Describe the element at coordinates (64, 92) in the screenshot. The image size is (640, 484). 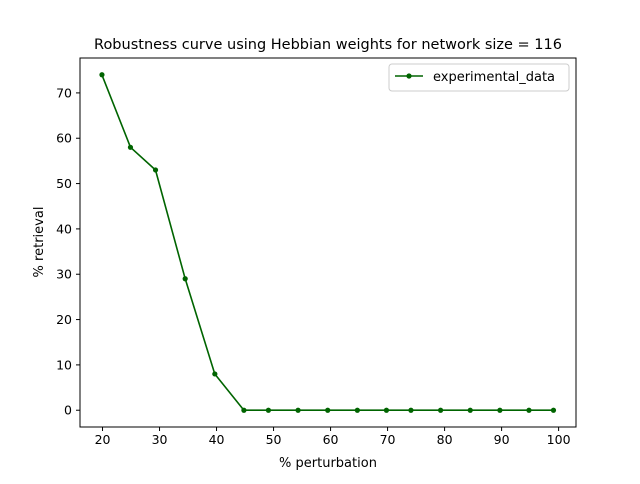
I see `y-tick-label: 70` at that location.